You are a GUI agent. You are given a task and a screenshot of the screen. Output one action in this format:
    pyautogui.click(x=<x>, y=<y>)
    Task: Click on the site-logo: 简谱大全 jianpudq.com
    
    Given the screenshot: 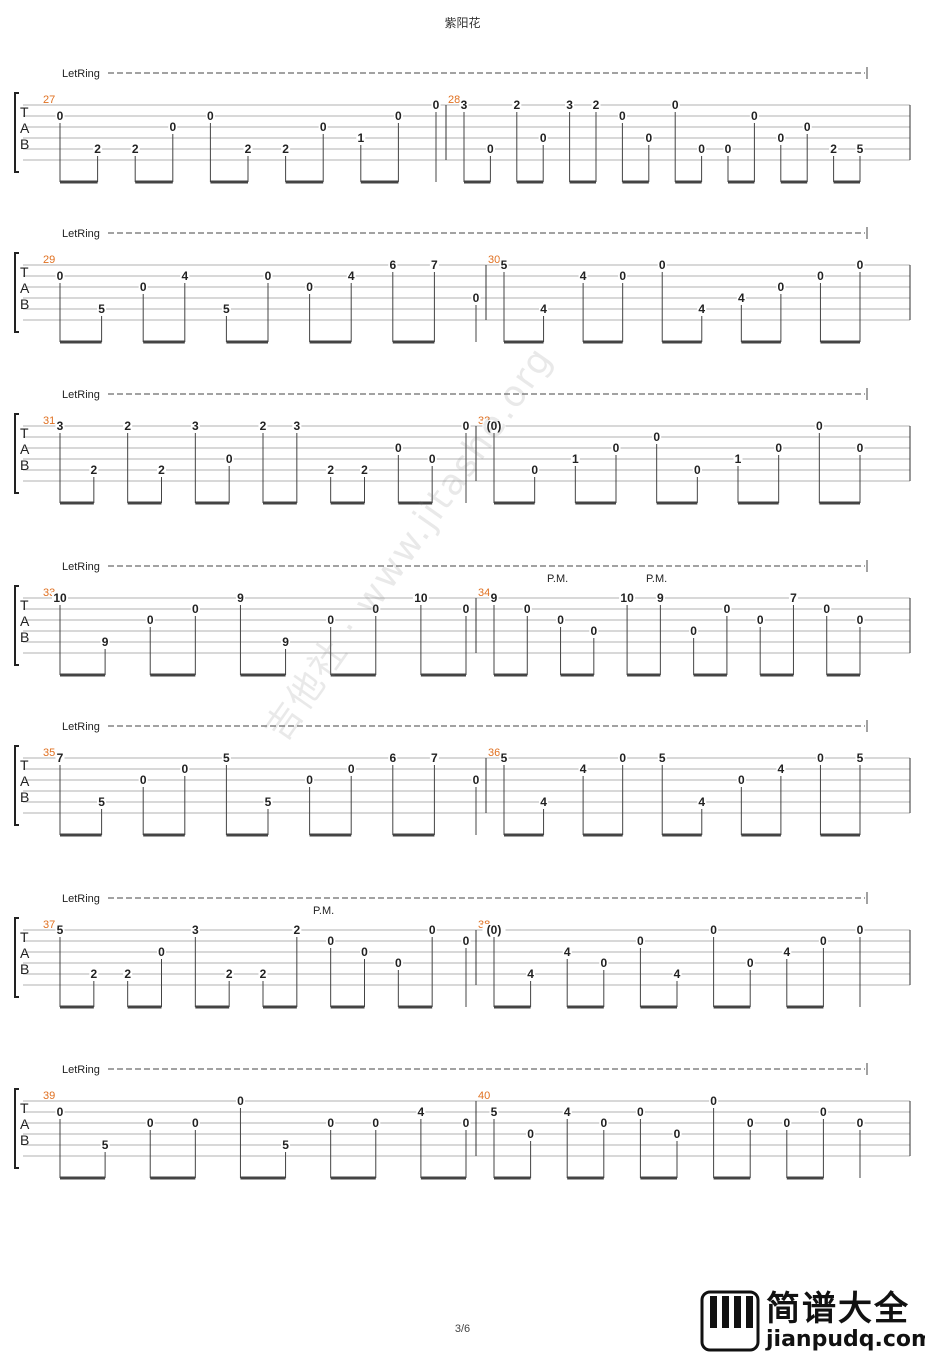 What is the action you would take?
    pyautogui.click(x=812, y=1321)
    